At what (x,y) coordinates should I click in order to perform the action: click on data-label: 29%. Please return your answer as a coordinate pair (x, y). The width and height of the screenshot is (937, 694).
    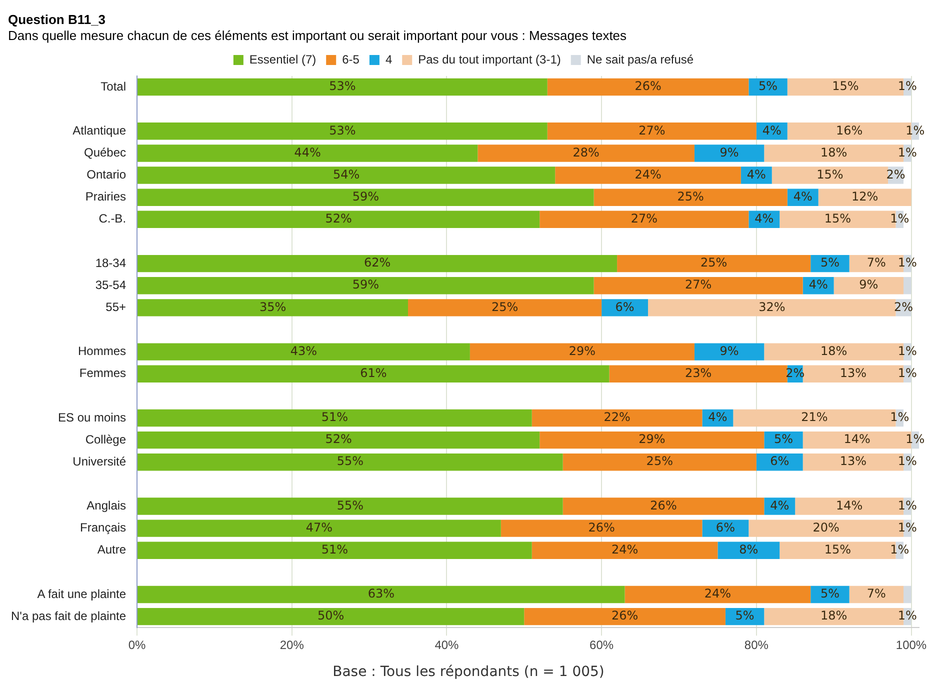
    Looking at the image, I should click on (652, 439).